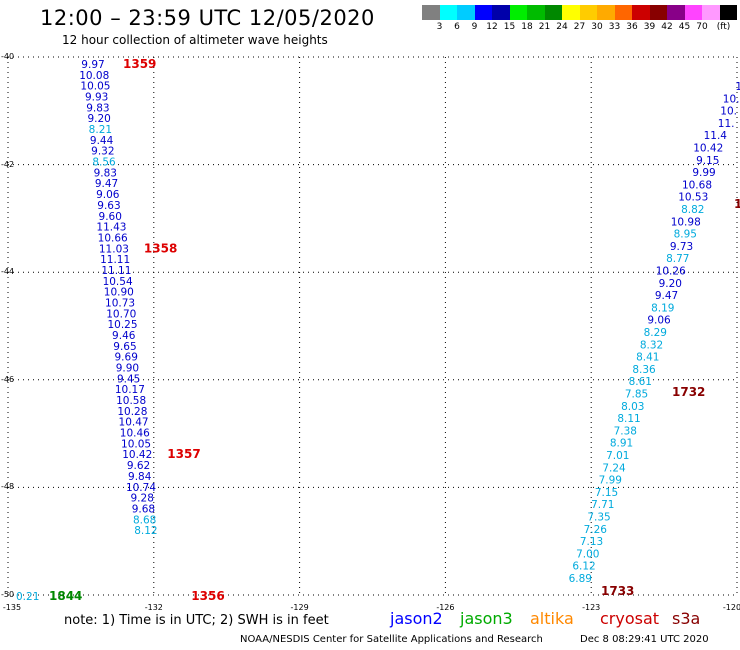  What do you see at coordinates (474, 27) in the screenshot?
I see `legend-tick-label: 9` at bounding box center [474, 27].